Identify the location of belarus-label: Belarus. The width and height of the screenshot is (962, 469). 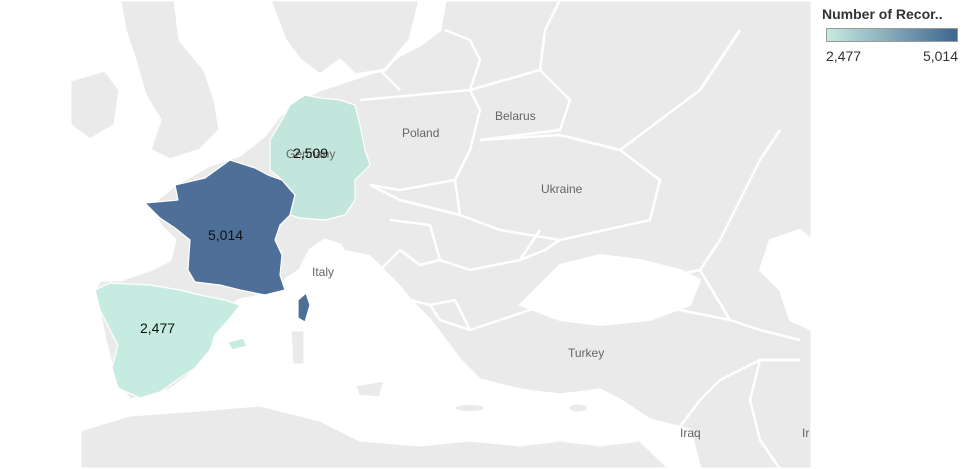
(515, 116).